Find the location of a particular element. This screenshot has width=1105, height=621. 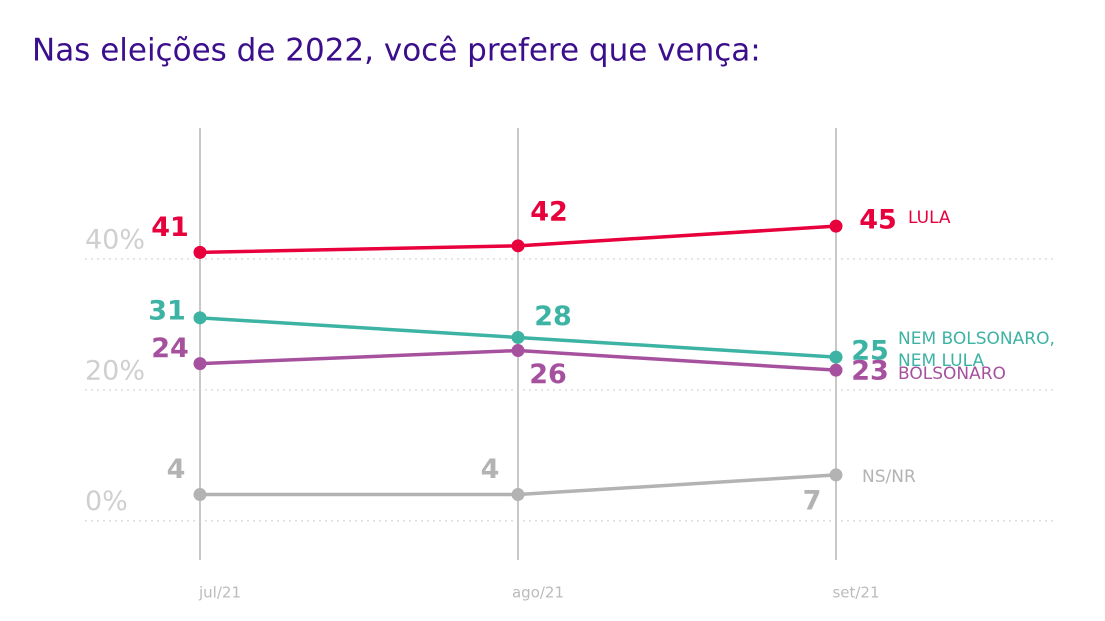

series-name: NEM BOLSONARO, NEM LULA is located at coordinates (976, 350).